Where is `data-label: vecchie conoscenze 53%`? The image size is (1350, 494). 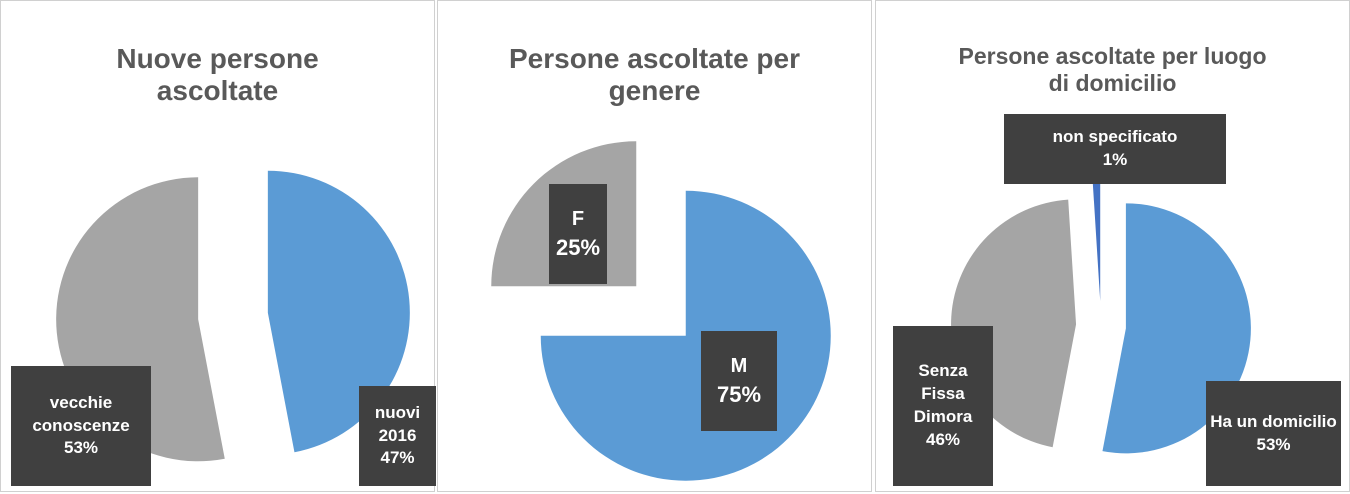
data-label: vecchie conoscenze 53% is located at coordinates (81, 426).